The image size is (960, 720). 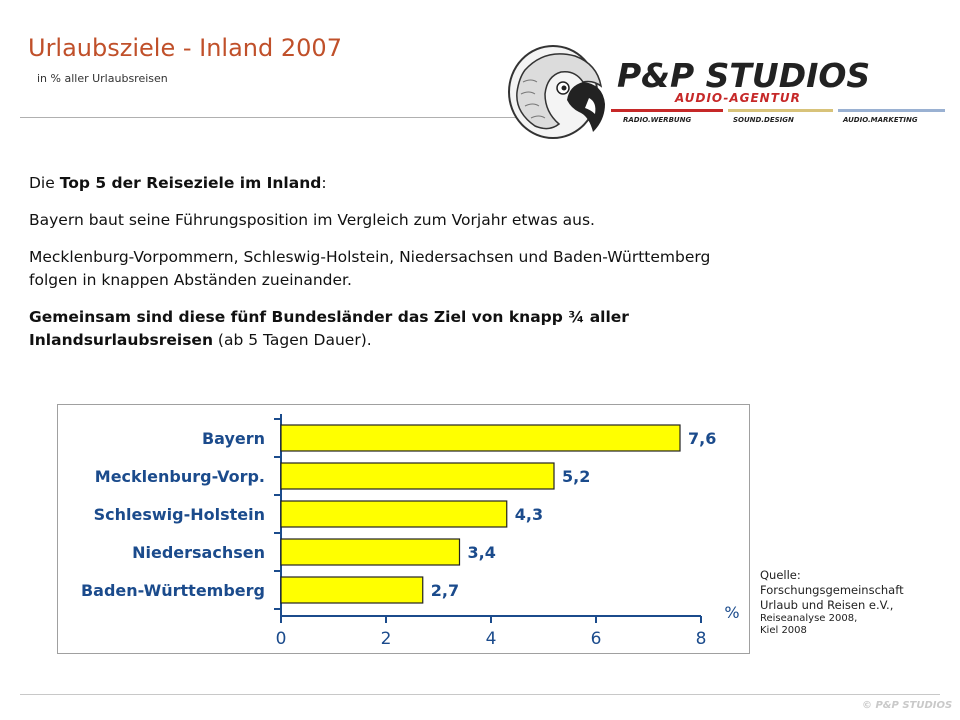 I want to click on source-org-1: Forschungsgemeinschaft, so click(x=832, y=590).